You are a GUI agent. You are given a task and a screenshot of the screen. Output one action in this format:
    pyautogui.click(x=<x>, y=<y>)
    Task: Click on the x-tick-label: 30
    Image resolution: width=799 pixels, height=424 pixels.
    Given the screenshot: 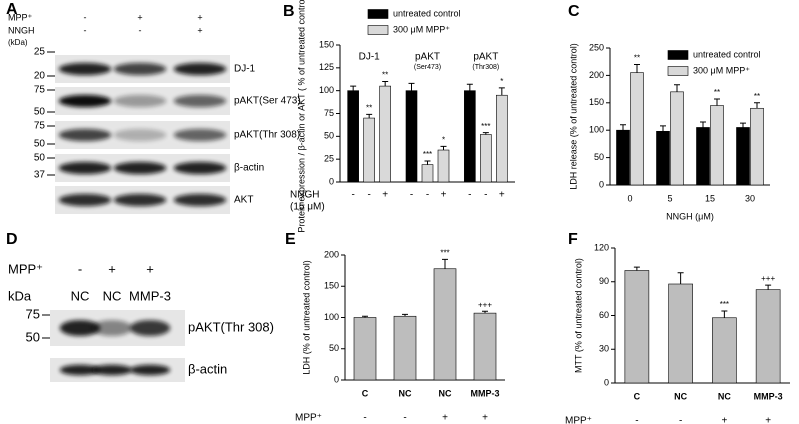 What is the action you would take?
    pyautogui.click(x=750, y=198)
    